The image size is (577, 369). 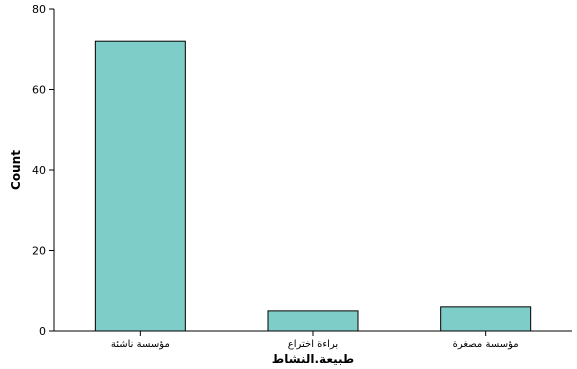 I want to click on y-tick-label: 80, so click(x=39, y=9).